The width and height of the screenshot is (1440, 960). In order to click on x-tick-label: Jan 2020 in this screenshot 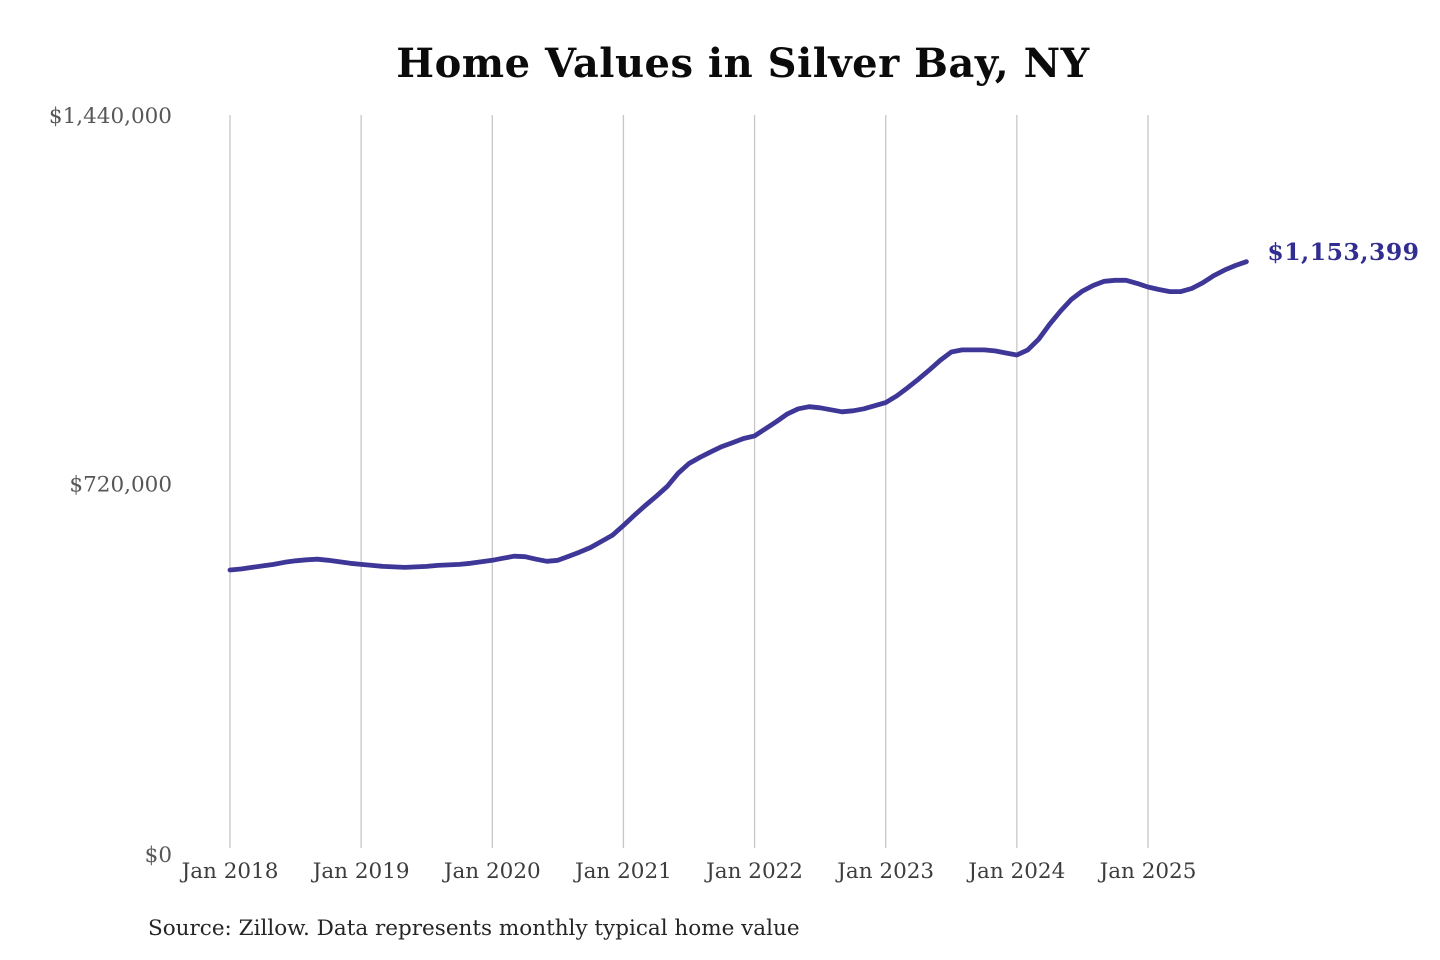, I will do `click(491, 871)`.